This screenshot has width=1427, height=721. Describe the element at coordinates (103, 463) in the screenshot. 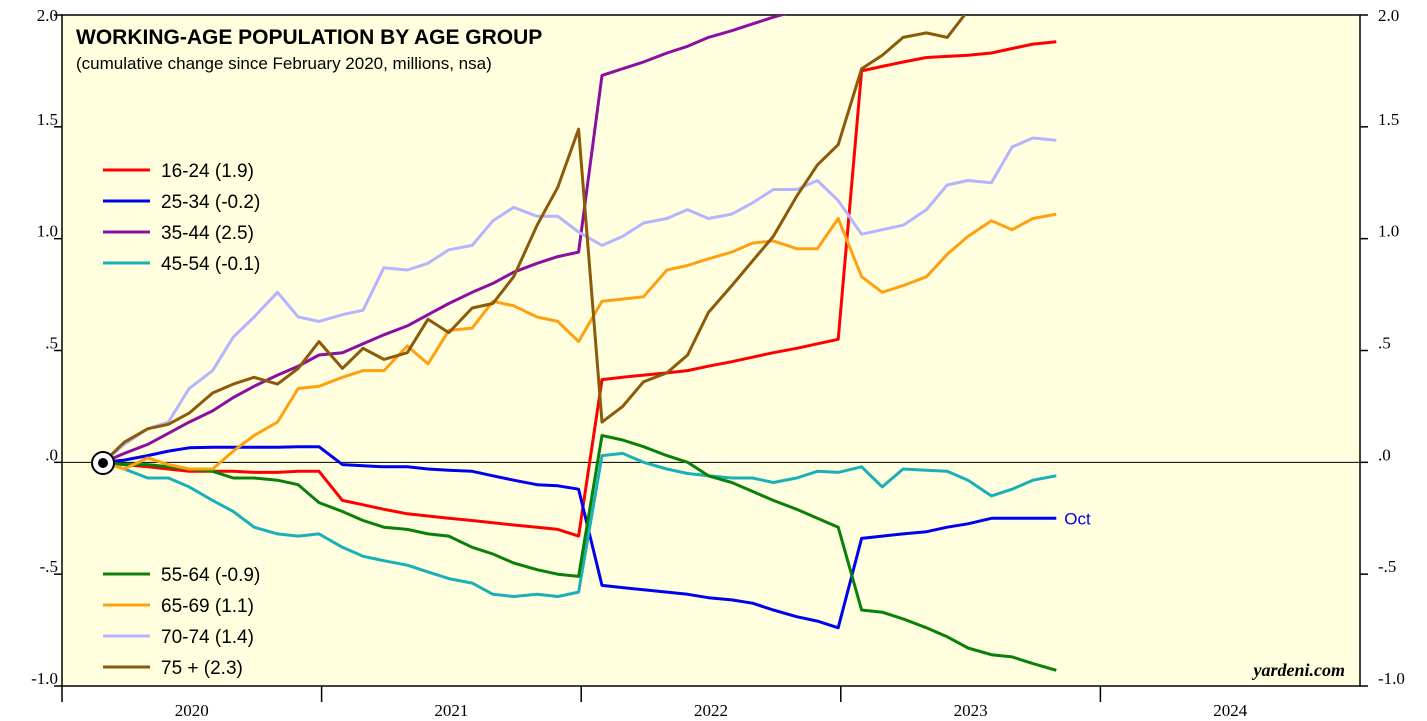

I see `origin-marker` at that location.